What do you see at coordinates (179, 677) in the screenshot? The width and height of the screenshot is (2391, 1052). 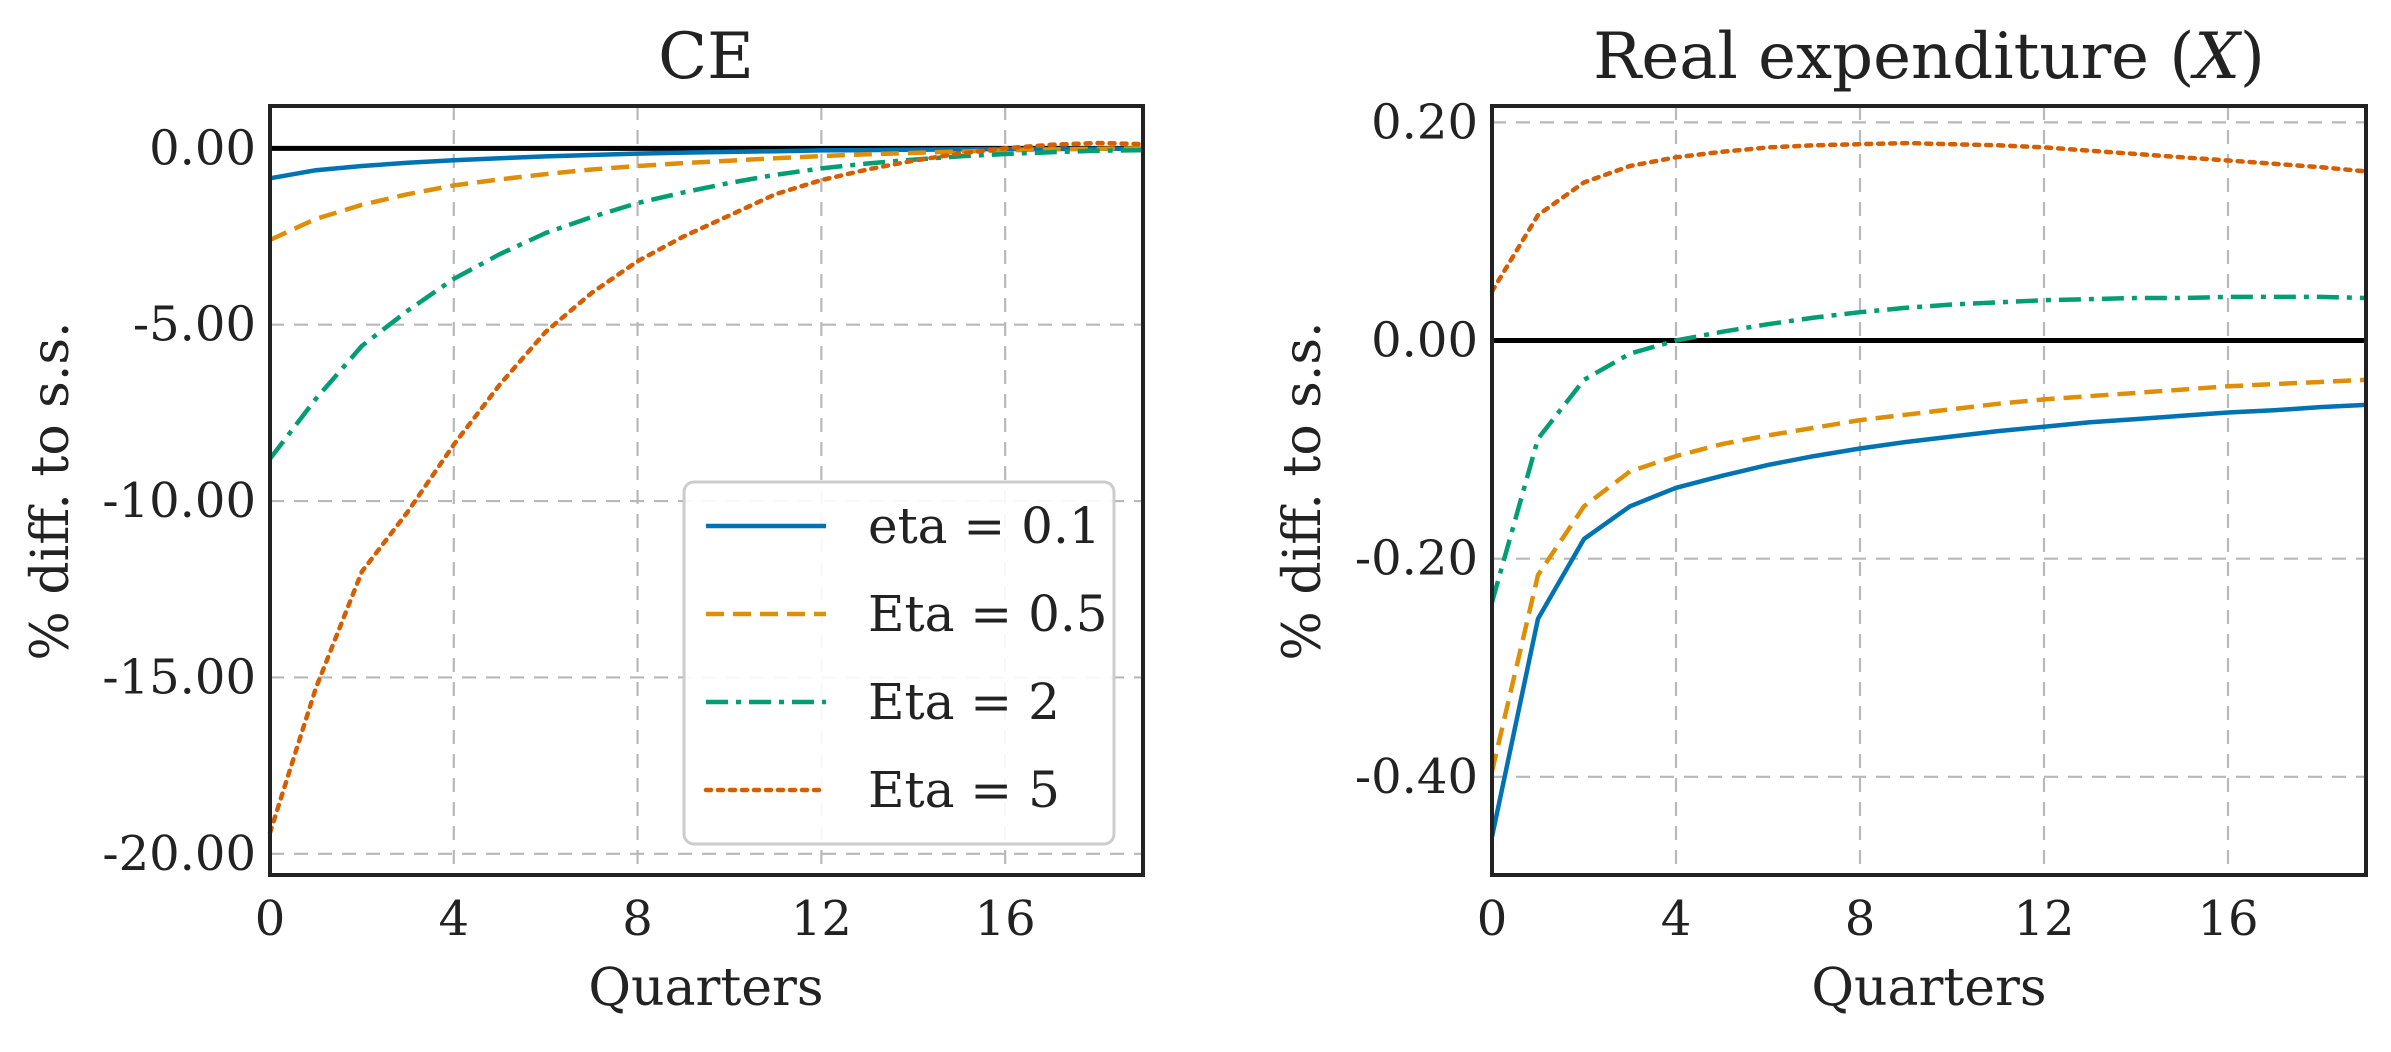 I see `ce-y-tick-label: -15.00` at bounding box center [179, 677].